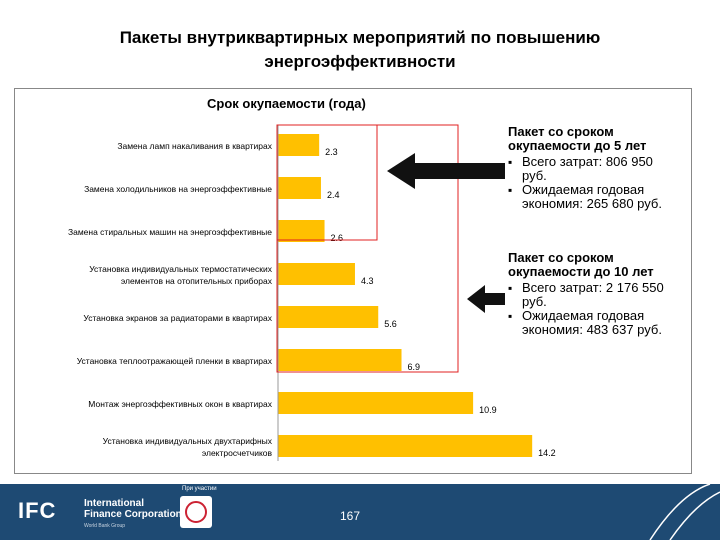 Image resolution: width=720 pixels, height=540 pixels. Describe the element at coordinates (593, 287) in the screenshot. I see `bullet-text-line: Всего затрат: 2 176 550` at that location.